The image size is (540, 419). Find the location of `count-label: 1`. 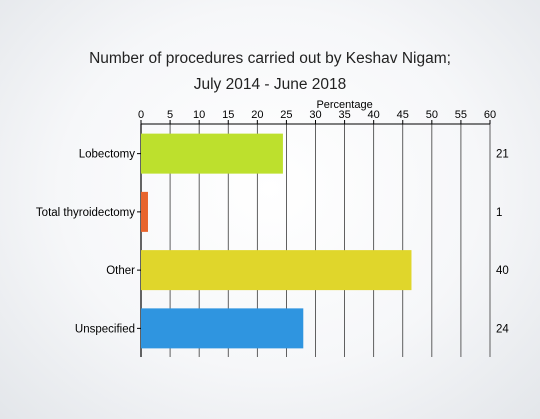

count-label: 1 is located at coordinates (499, 213).